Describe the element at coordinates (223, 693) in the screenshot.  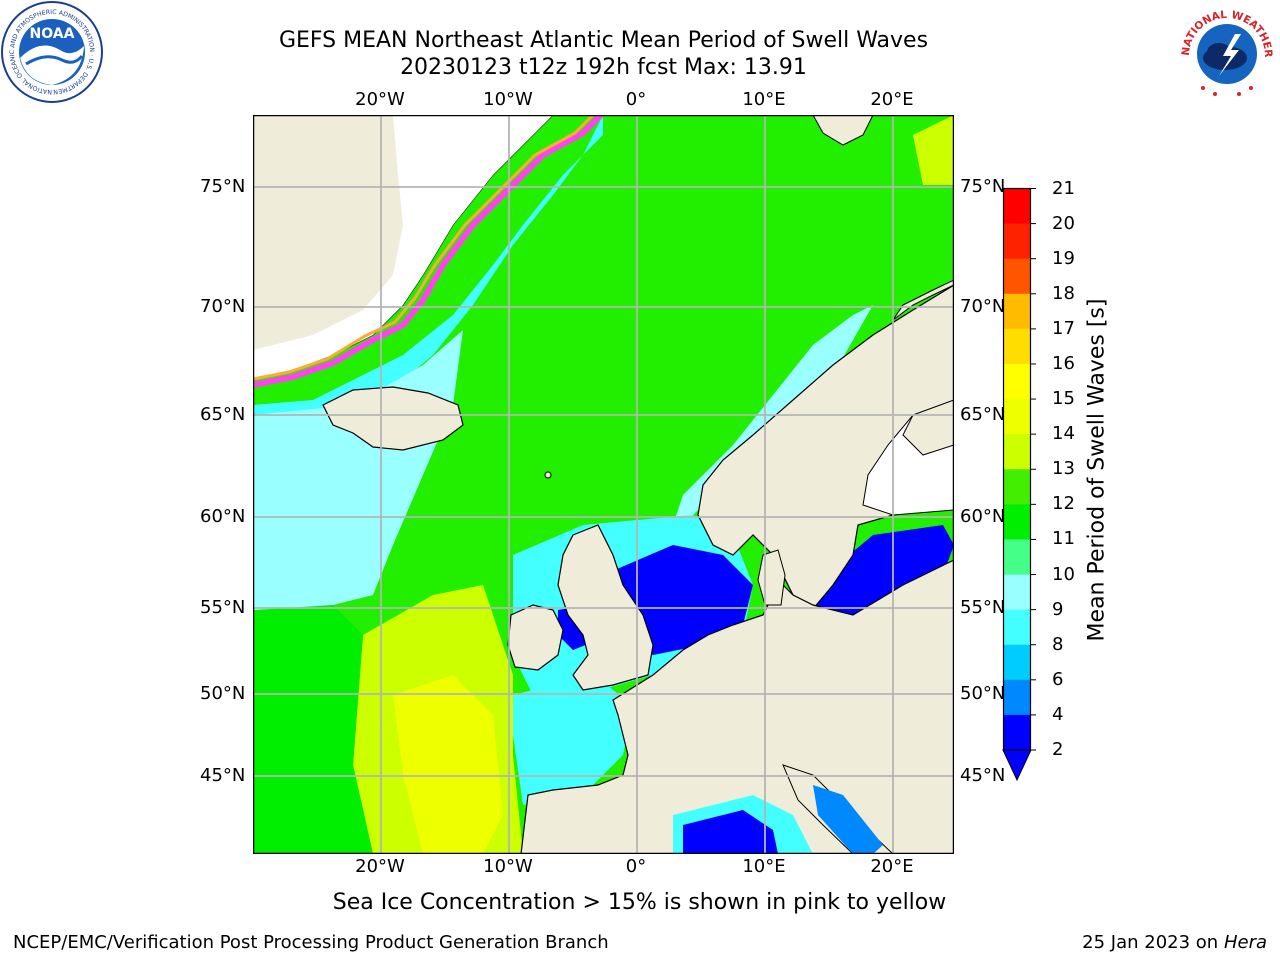
I see `lat-label-left-50n: 50°N` at that location.